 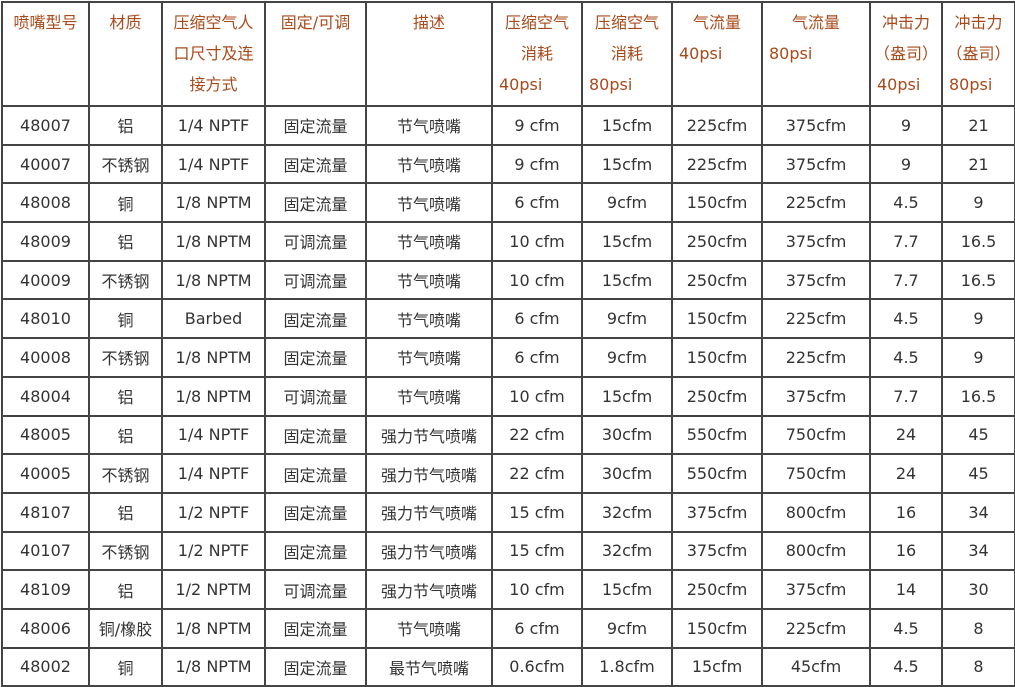 I want to click on table-cell: 14, so click(x=906, y=589).